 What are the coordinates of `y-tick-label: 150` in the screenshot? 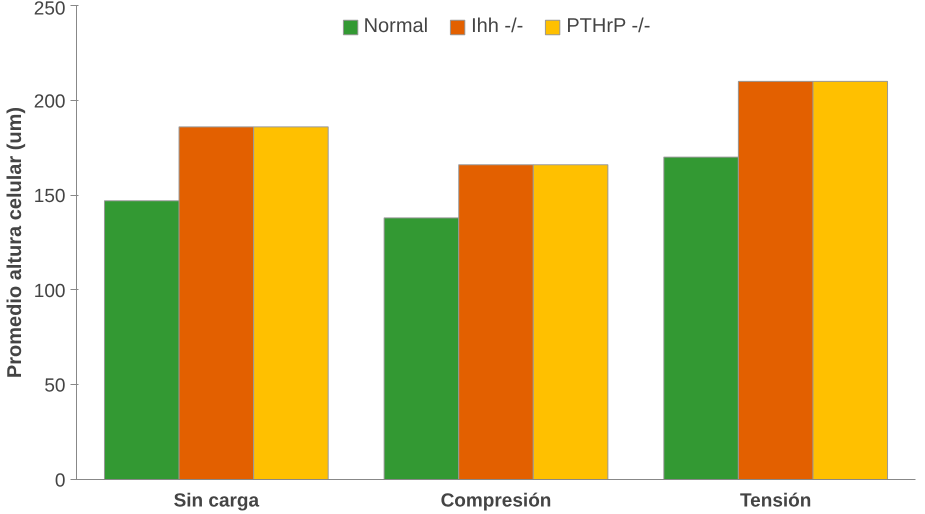 It's located at (50, 197).